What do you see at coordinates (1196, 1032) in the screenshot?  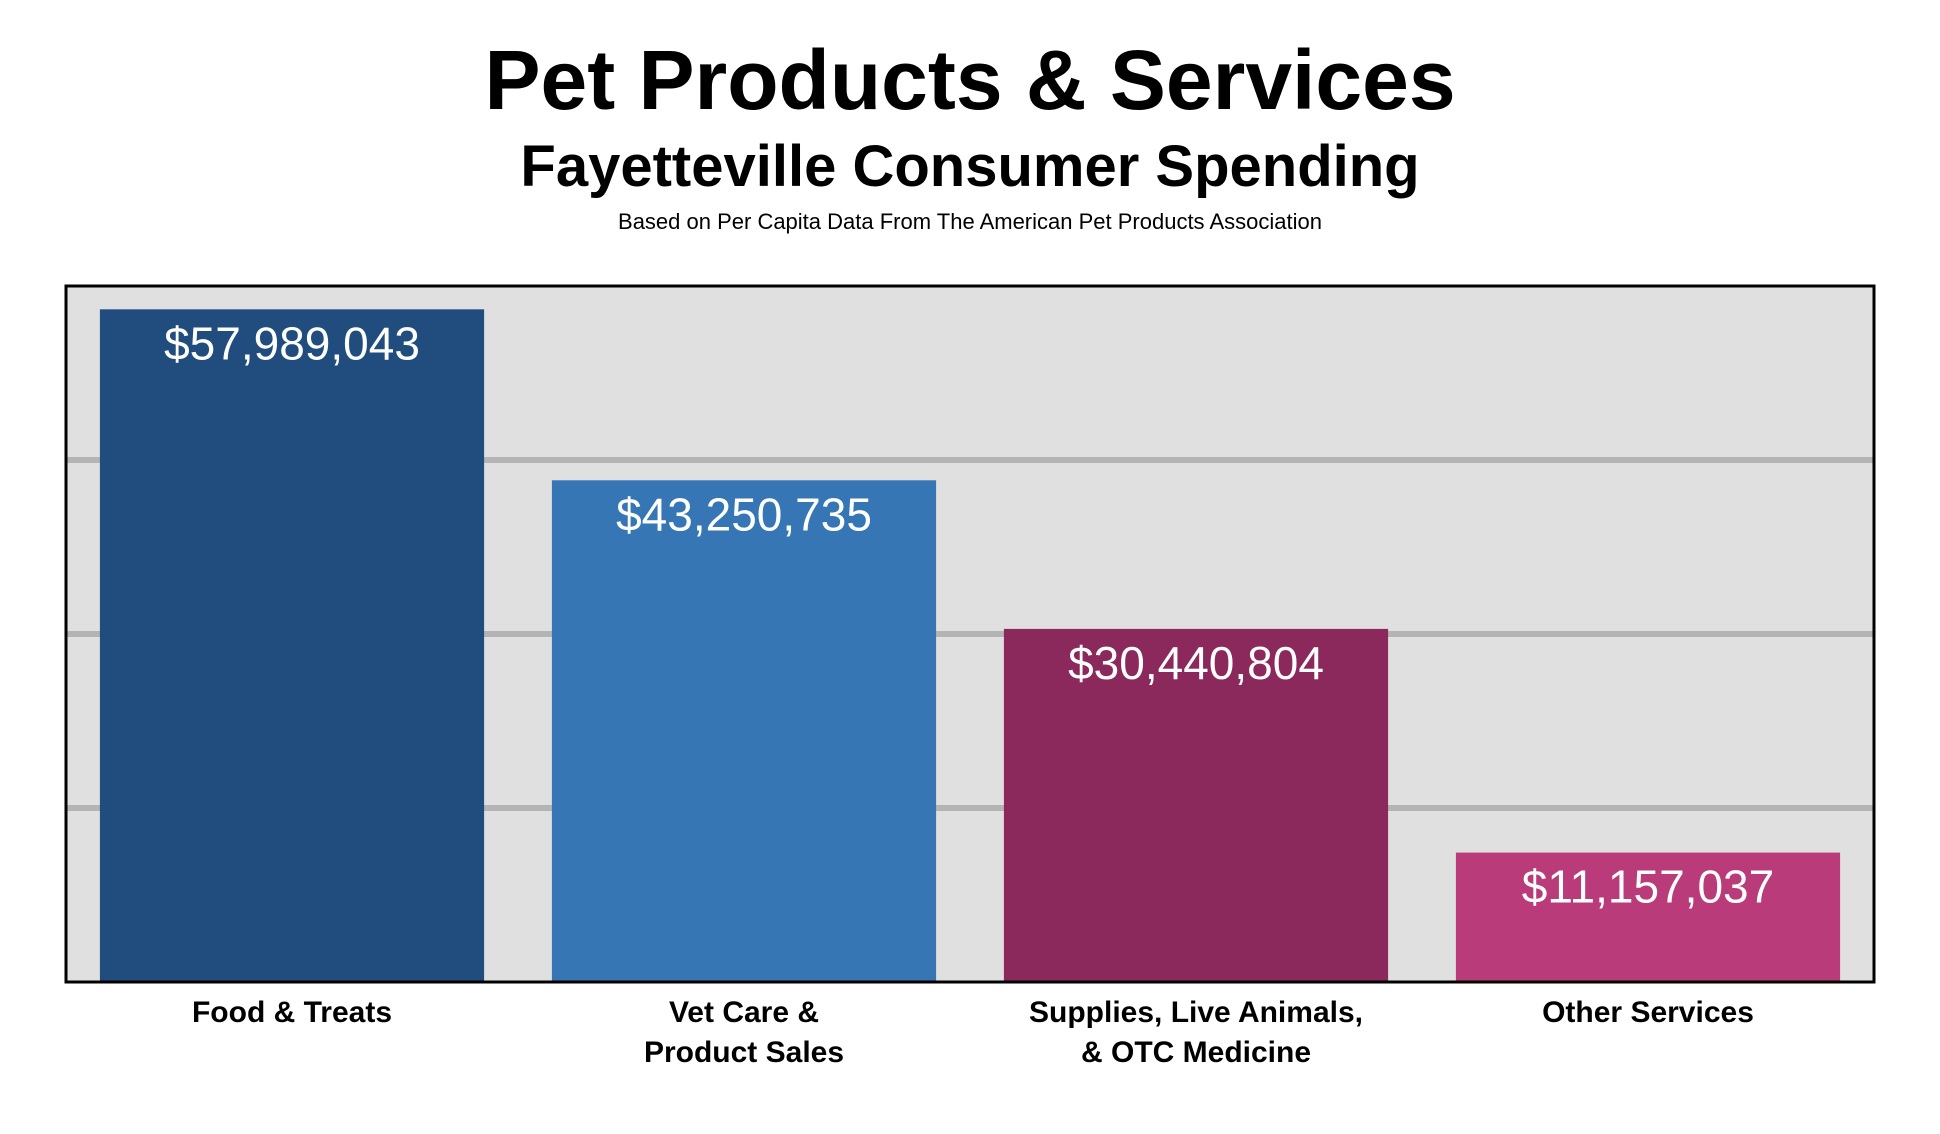 I see `x-tick-label-3: Supplies, Live Animals, & OTC Medicine` at bounding box center [1196, 1032].